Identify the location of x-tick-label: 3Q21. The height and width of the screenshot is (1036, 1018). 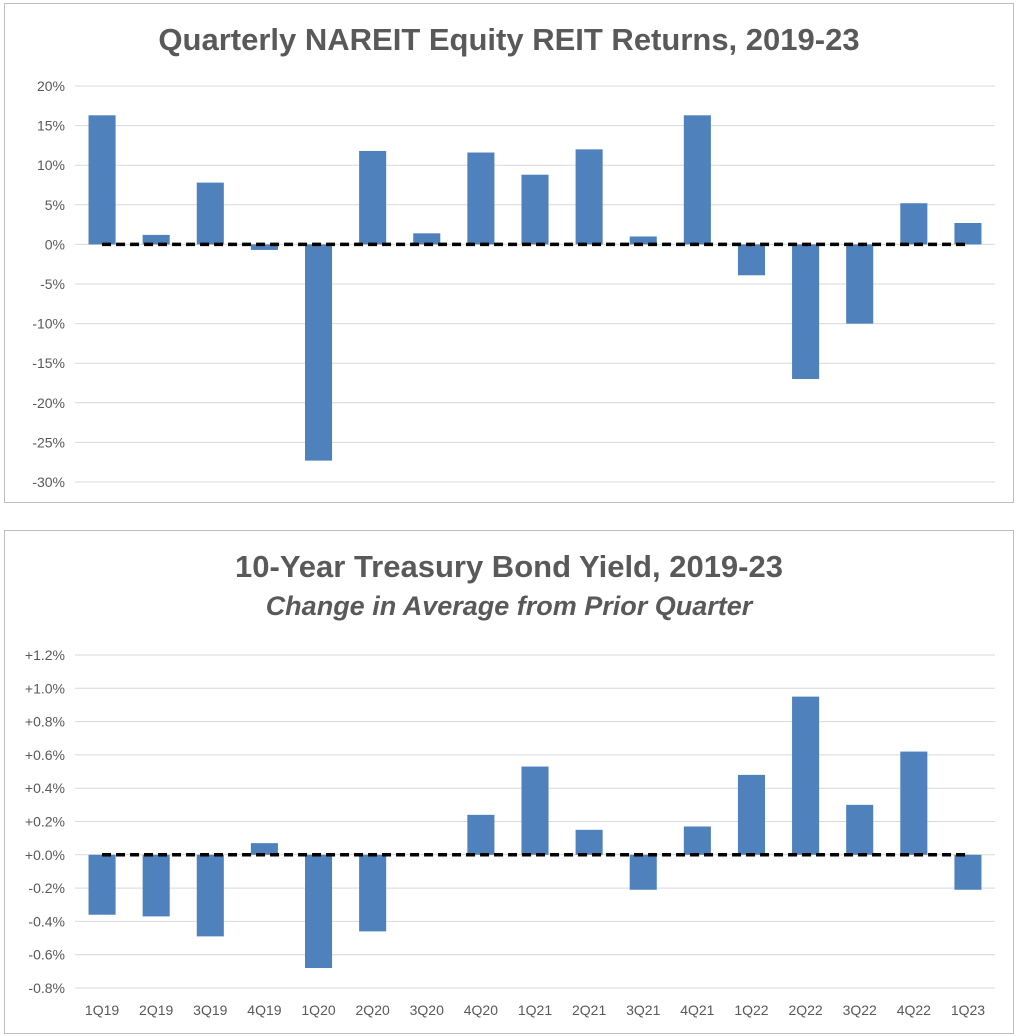
(643, 1010).